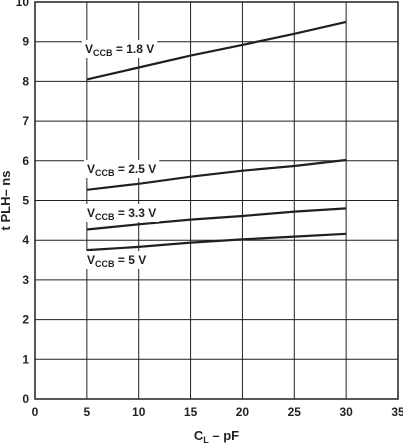 The image size is (403, 445). I want to click on x-tick-label: 20, so click(243, 412).